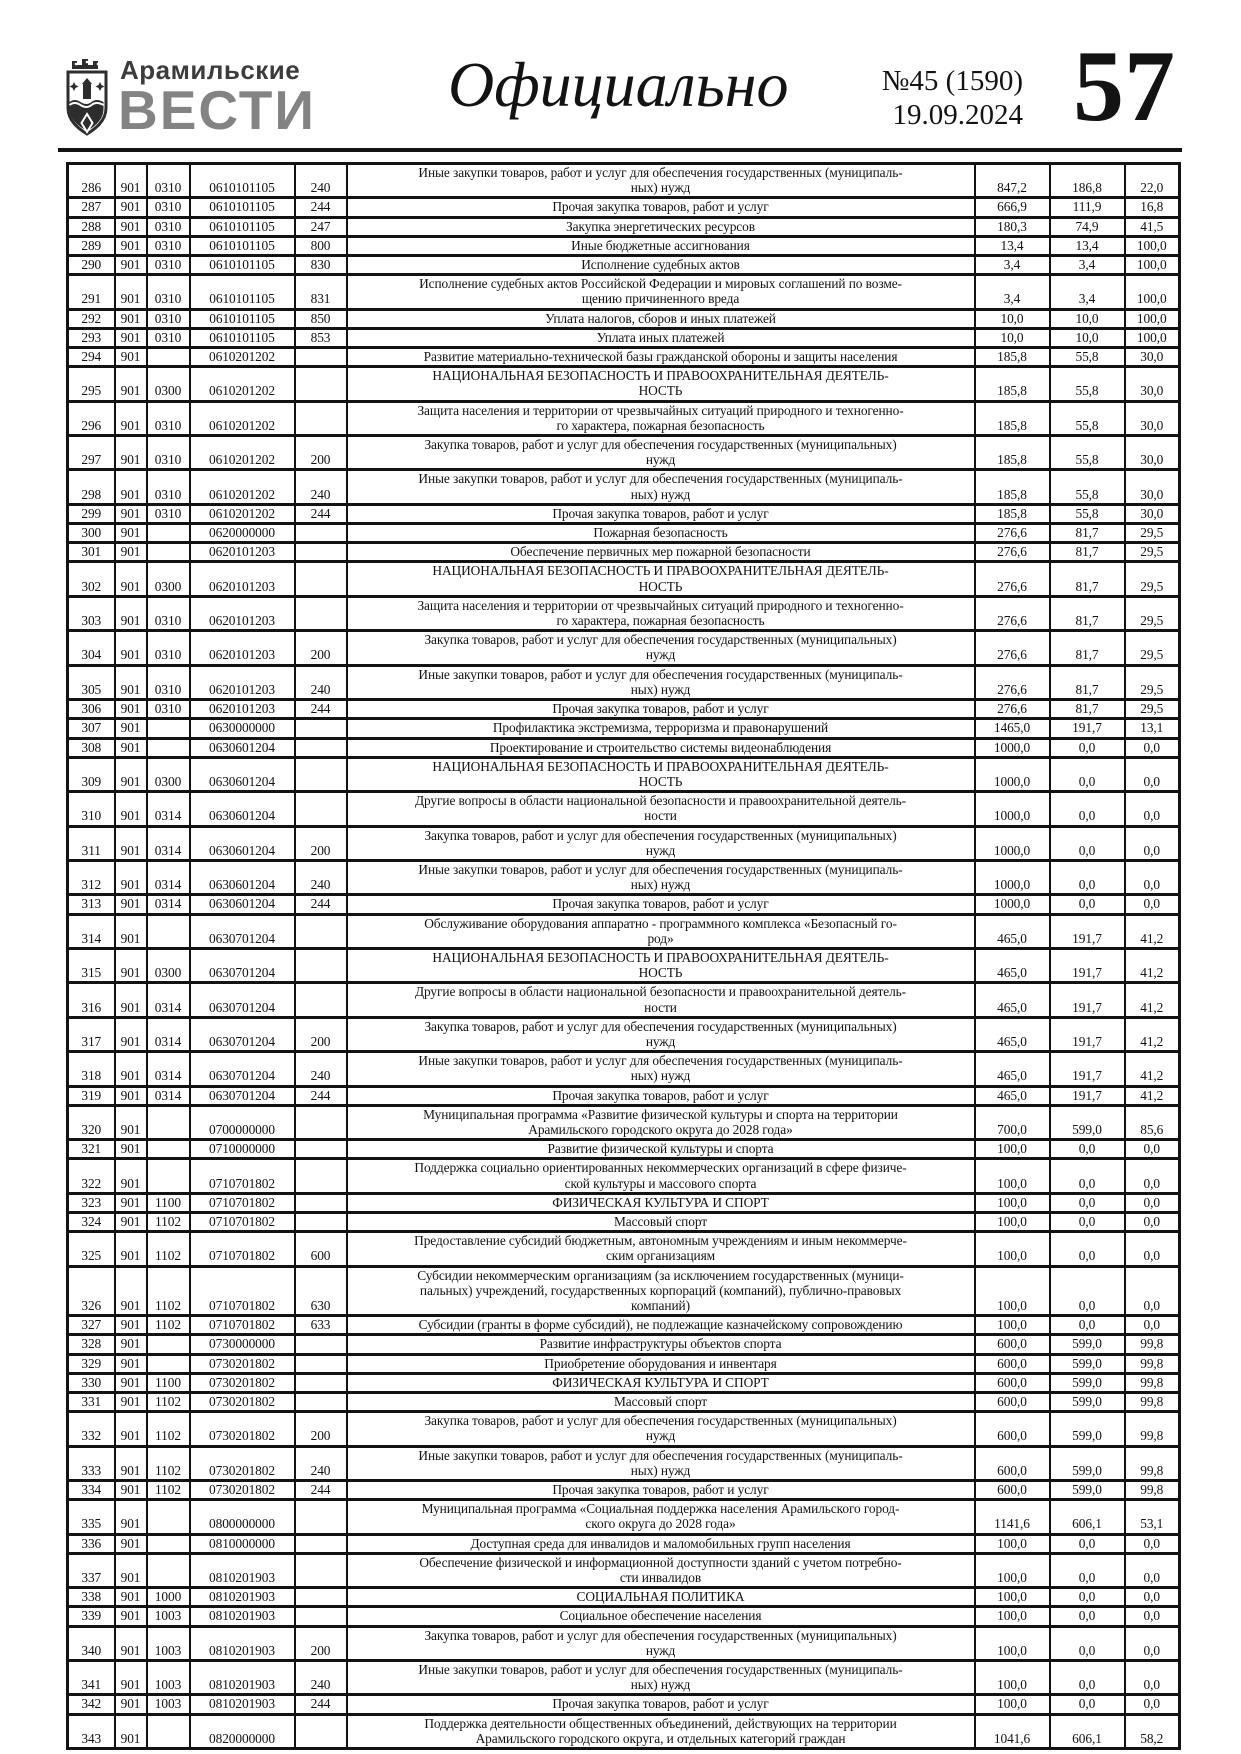 The width and height of the screenshot is (1241, 1754). I want to click on cell-approved-amount: 10,0, so click(1012, 338).